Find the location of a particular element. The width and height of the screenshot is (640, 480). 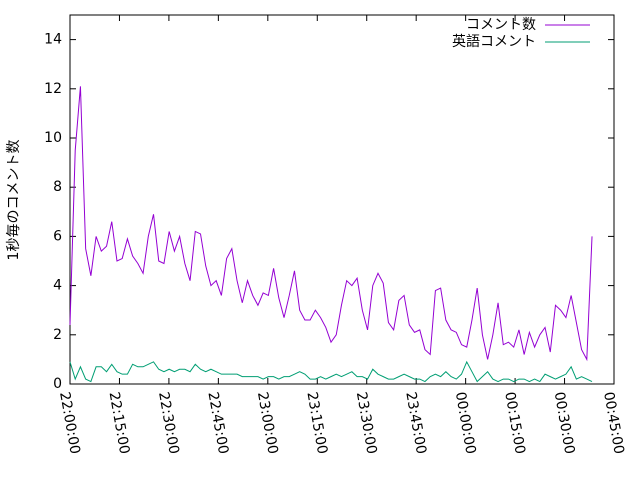

x-tick-label: 23:00:00 is located at coordinates (267, 423).